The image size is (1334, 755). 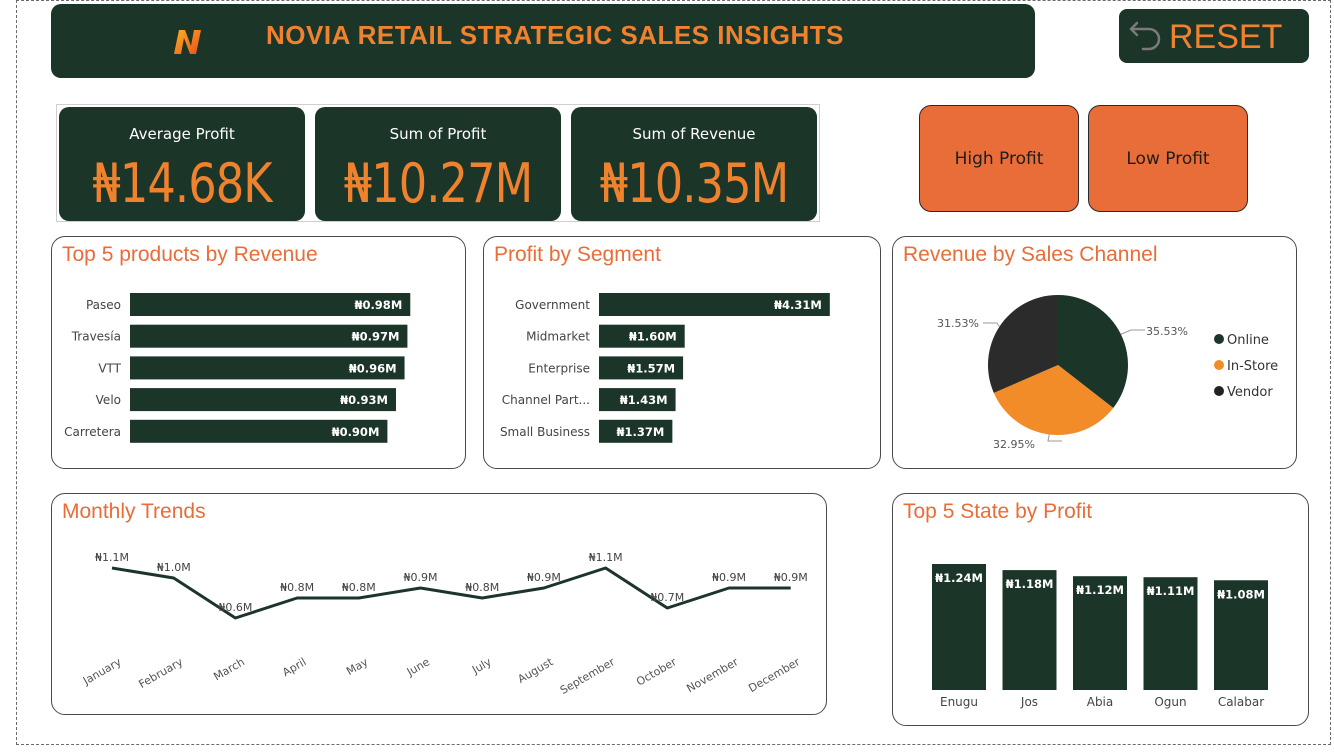 I want to click on header-banner: NOVIA RETAIL STRATEGIC SALES INSIGHTS, so click(x=543, y=41).